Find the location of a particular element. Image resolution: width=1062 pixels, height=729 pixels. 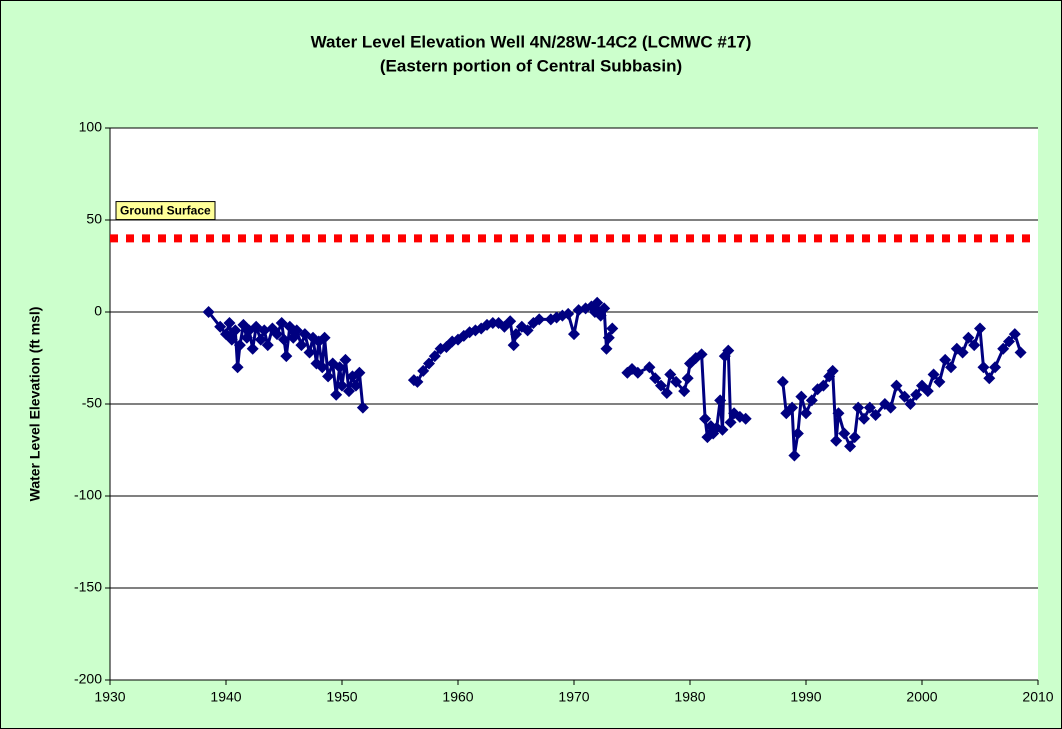

x-tick-label: 2000 is located at coordinates (921, 697).